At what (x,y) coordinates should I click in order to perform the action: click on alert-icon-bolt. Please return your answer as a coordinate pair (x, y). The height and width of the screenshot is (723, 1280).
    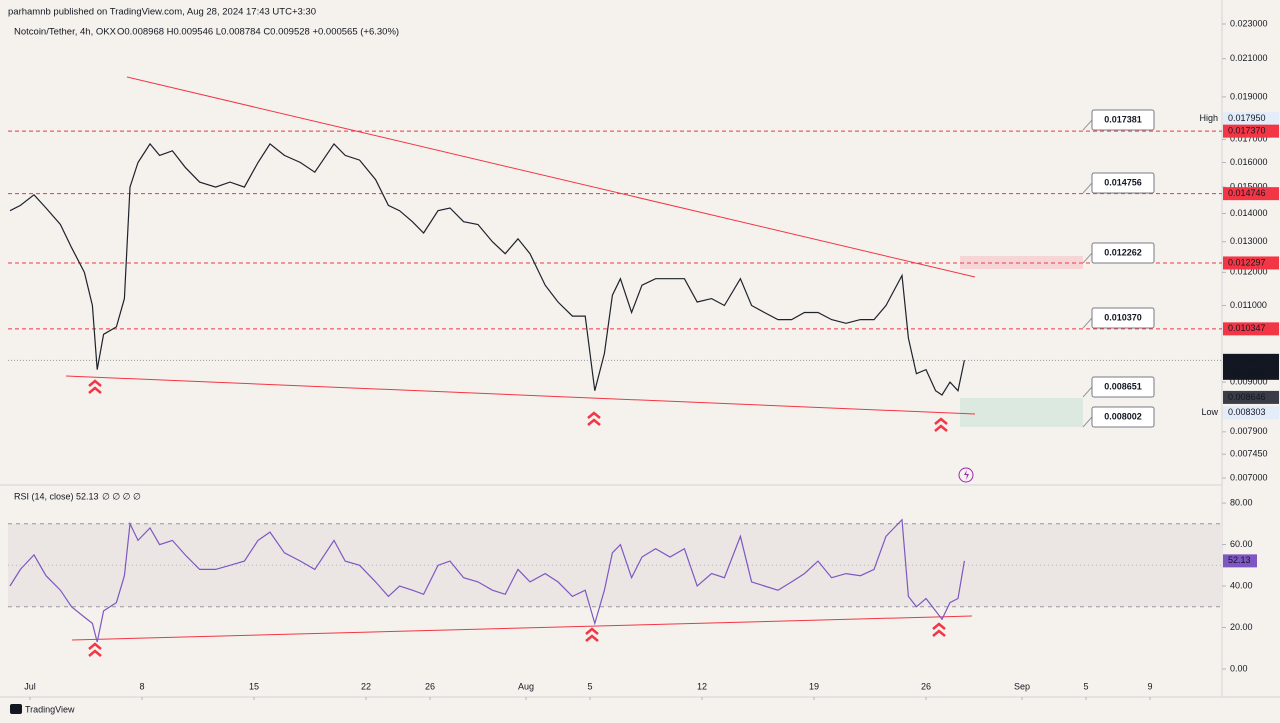
    Looking at the image, I should click on (966, 475).